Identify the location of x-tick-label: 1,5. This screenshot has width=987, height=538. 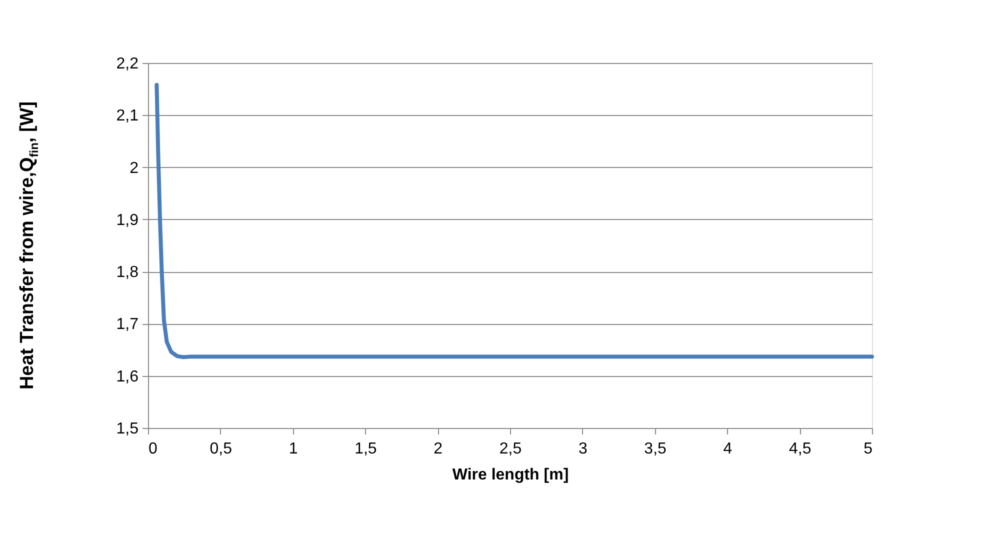
(365, 449).